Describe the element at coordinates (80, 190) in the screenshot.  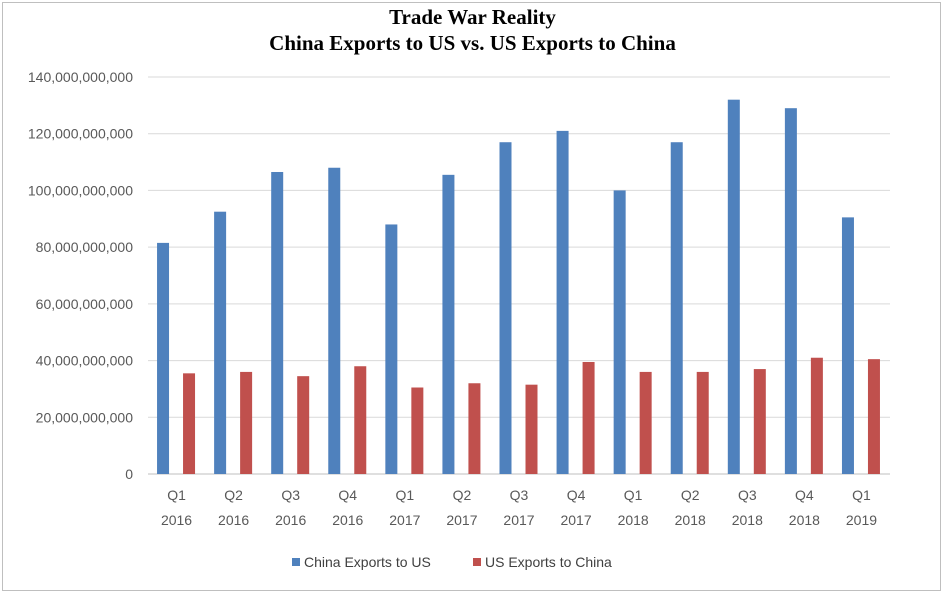
I see `y-tick-label: 100,000,000,000` at that location.